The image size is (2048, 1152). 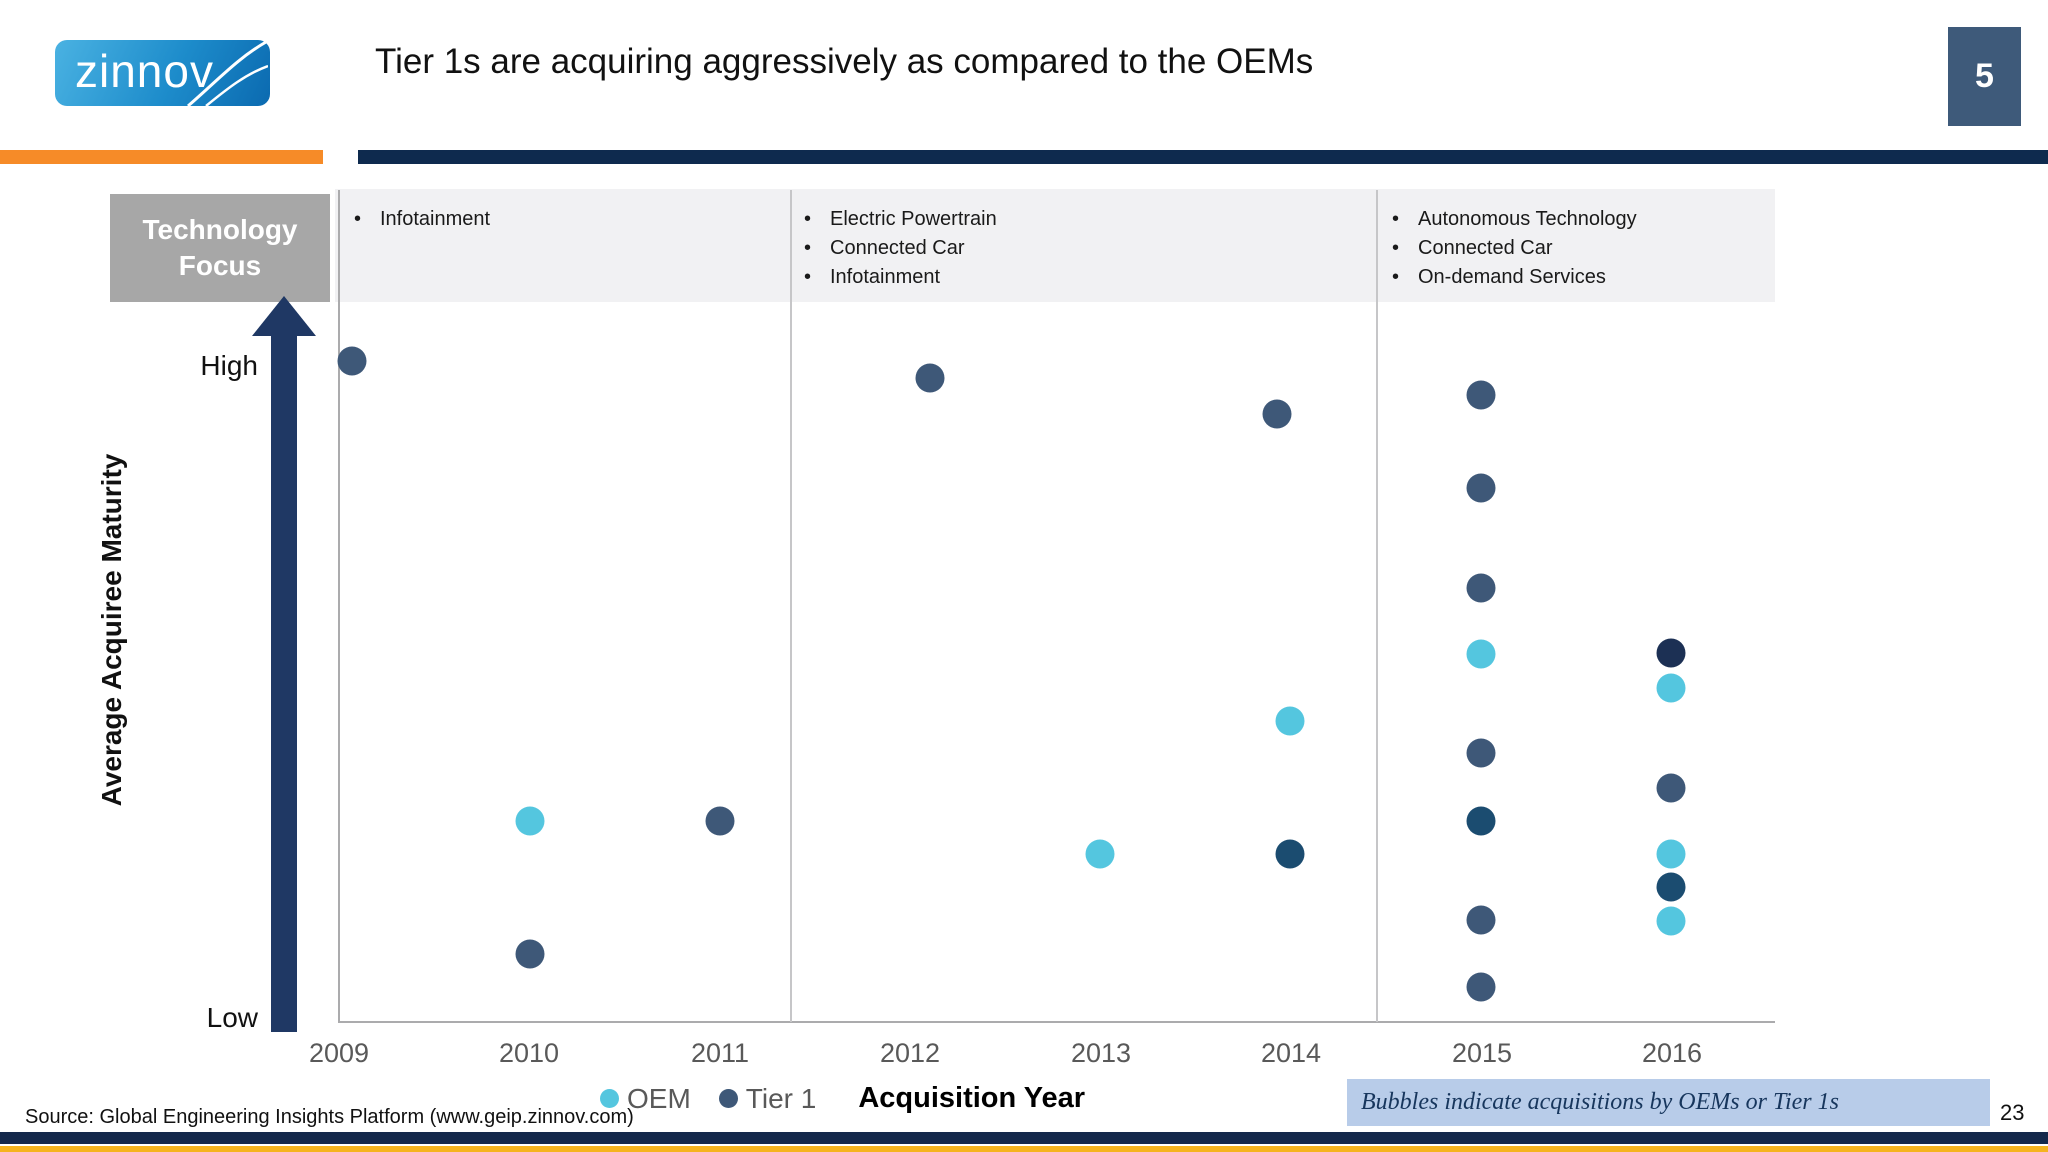 I want to click on x-axis-title: Acquisition Year, so click(x=972, y=1098).